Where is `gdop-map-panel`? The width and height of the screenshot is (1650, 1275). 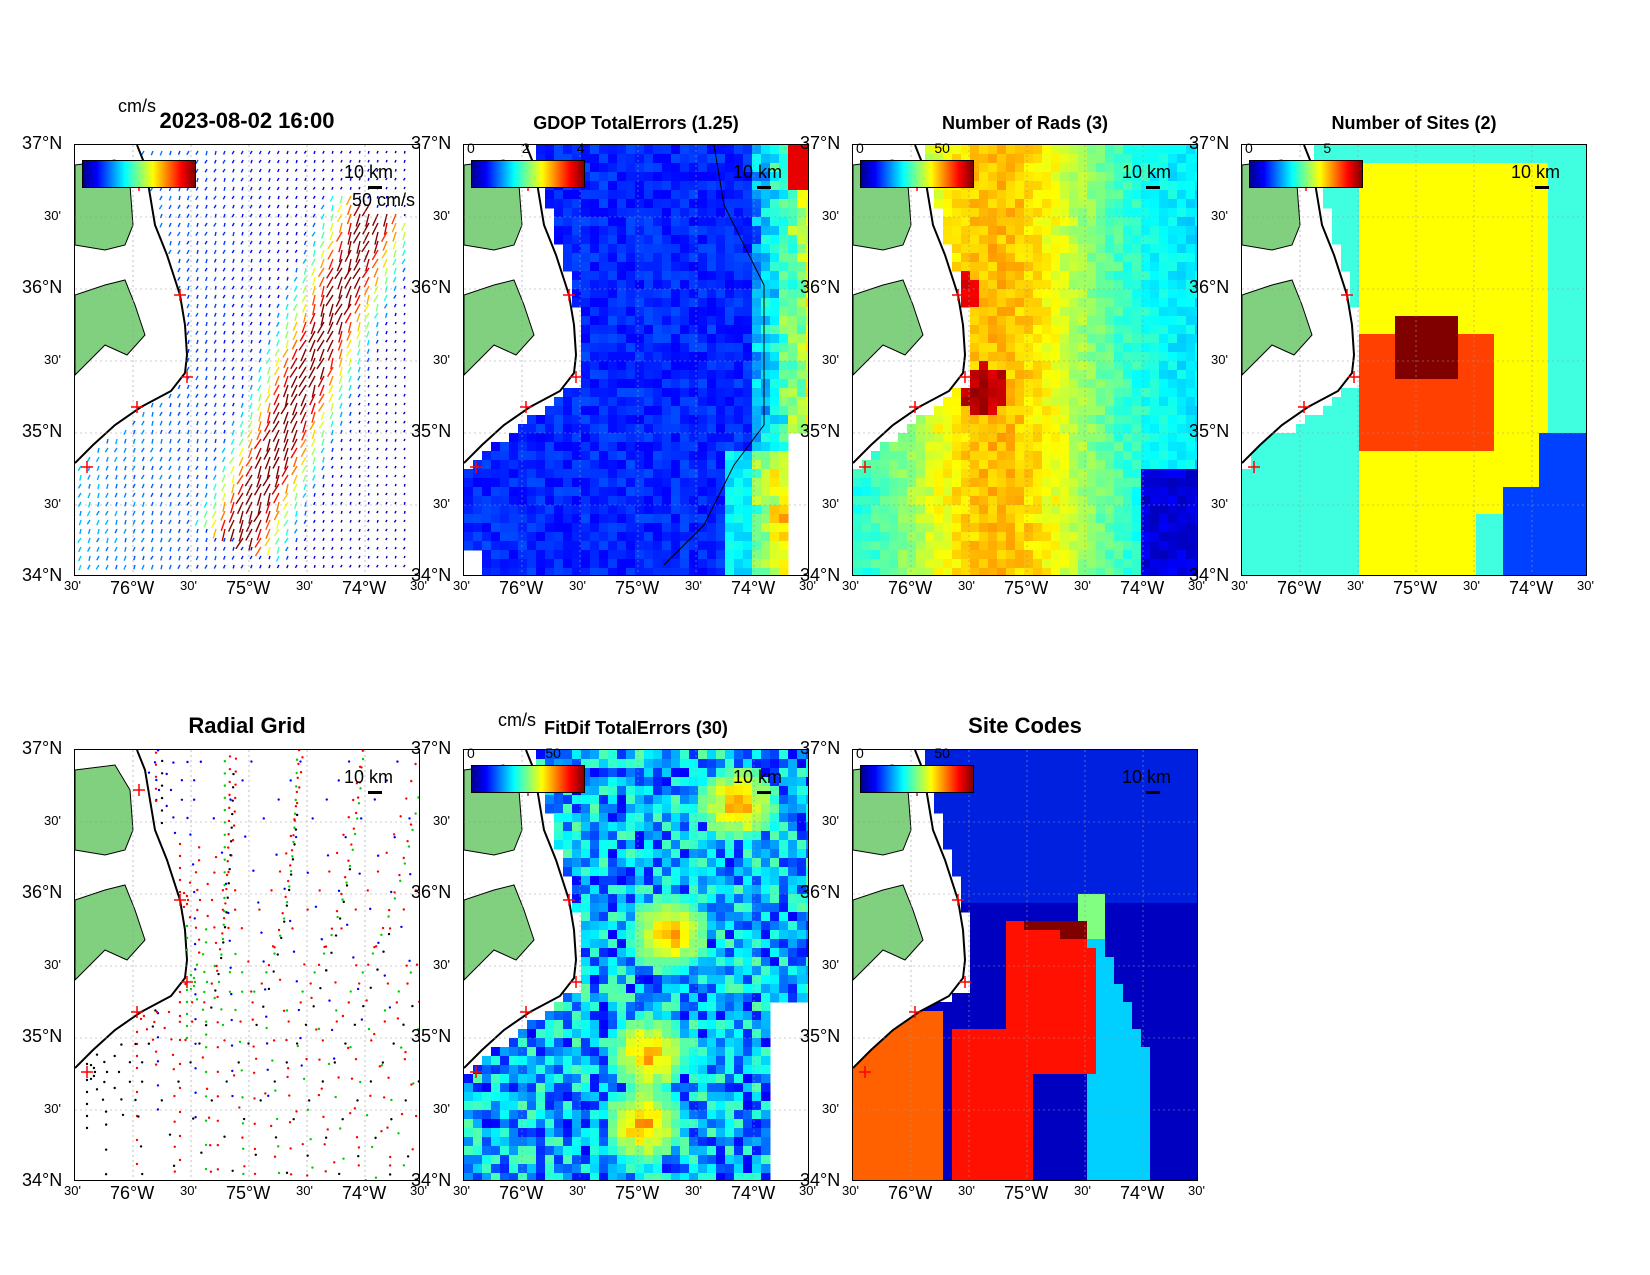
gdop-map-panel is located at coordinates (636, 360).